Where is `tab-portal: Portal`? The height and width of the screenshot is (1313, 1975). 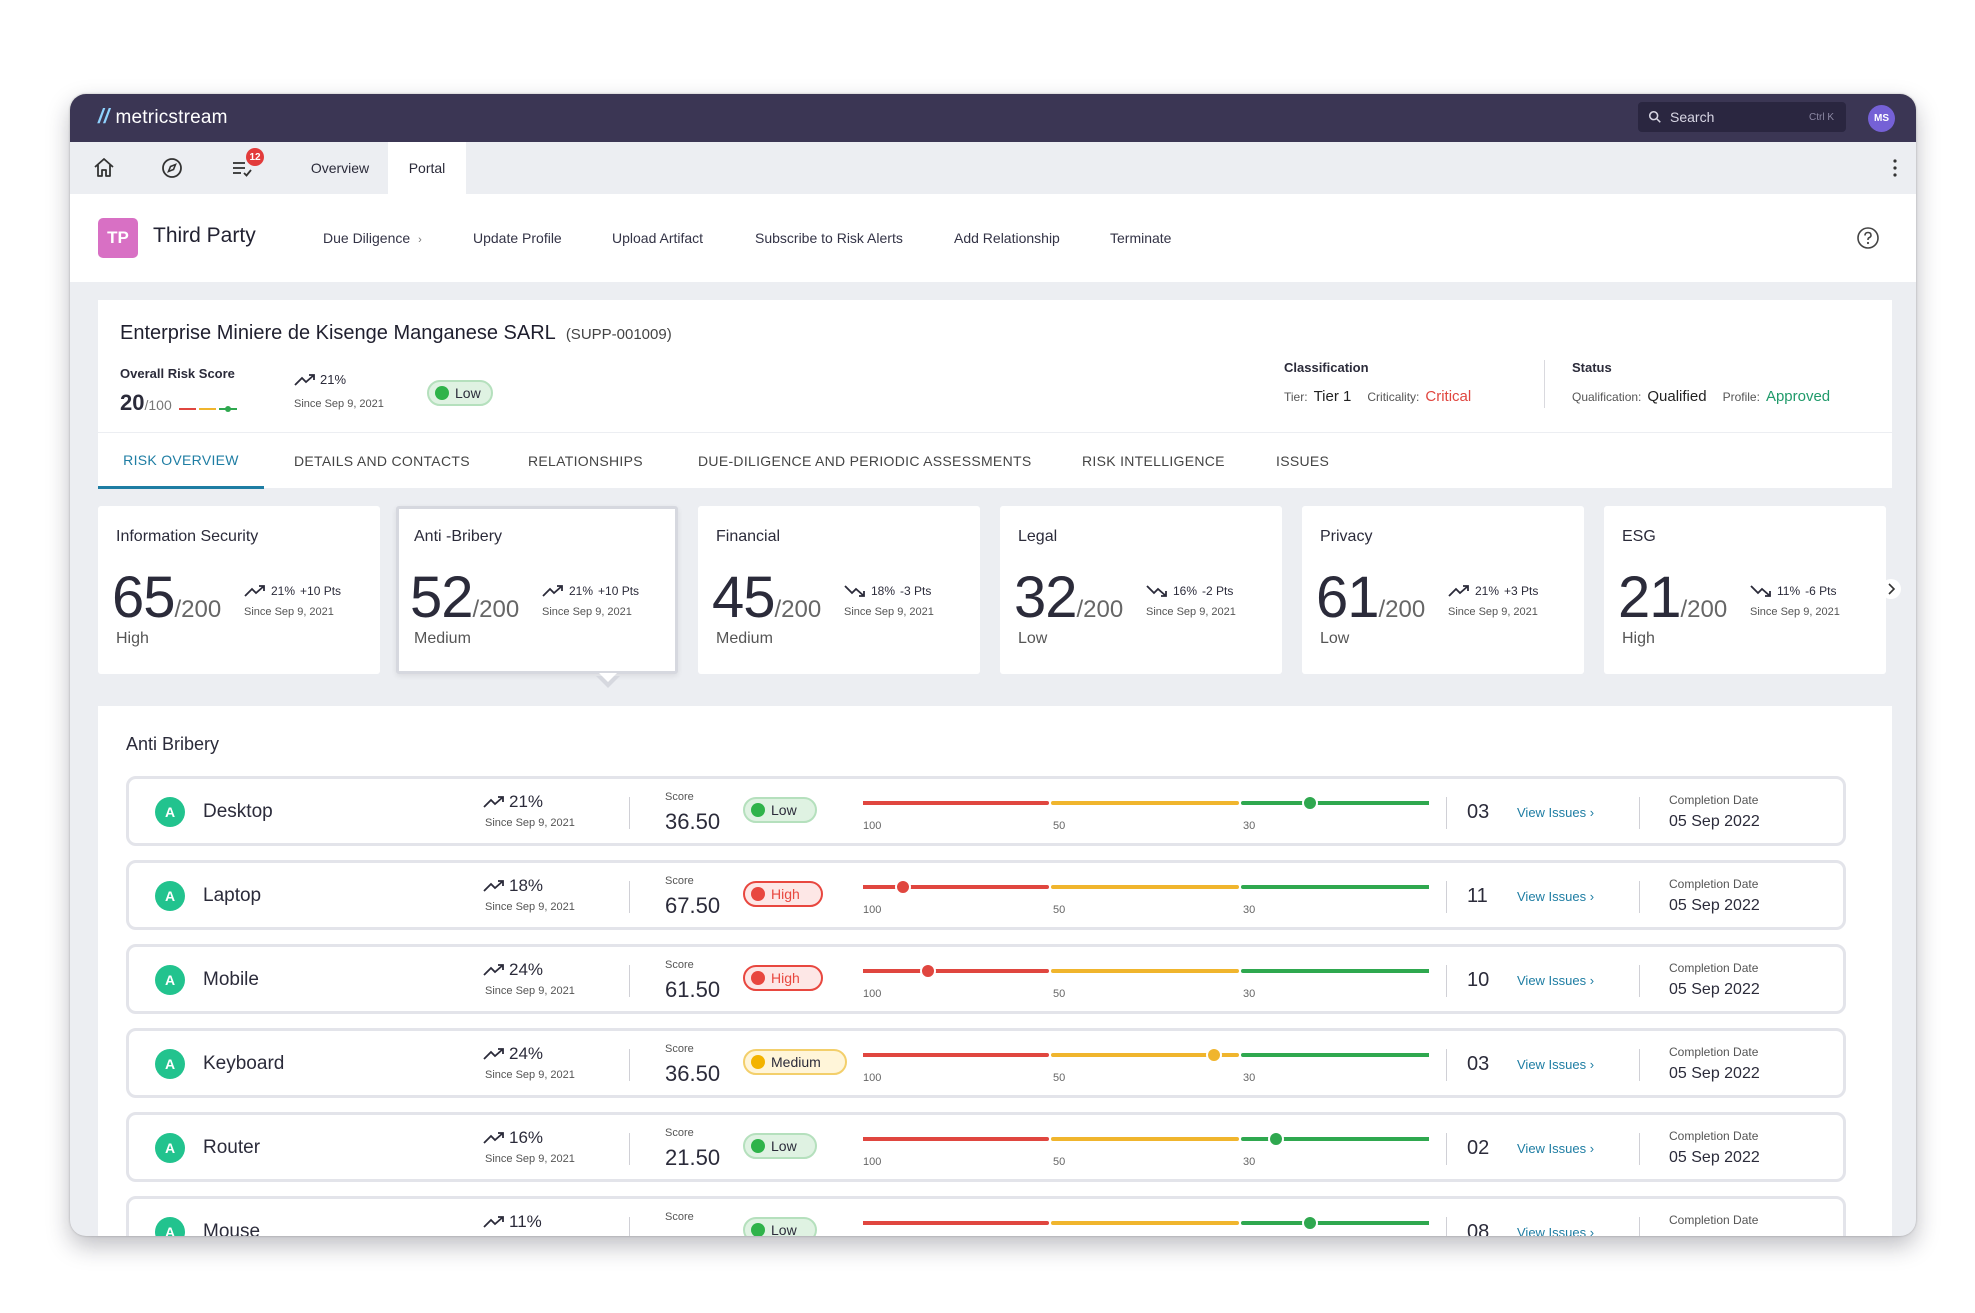 tab-portal: Portal is located at coordinates (427, 168).